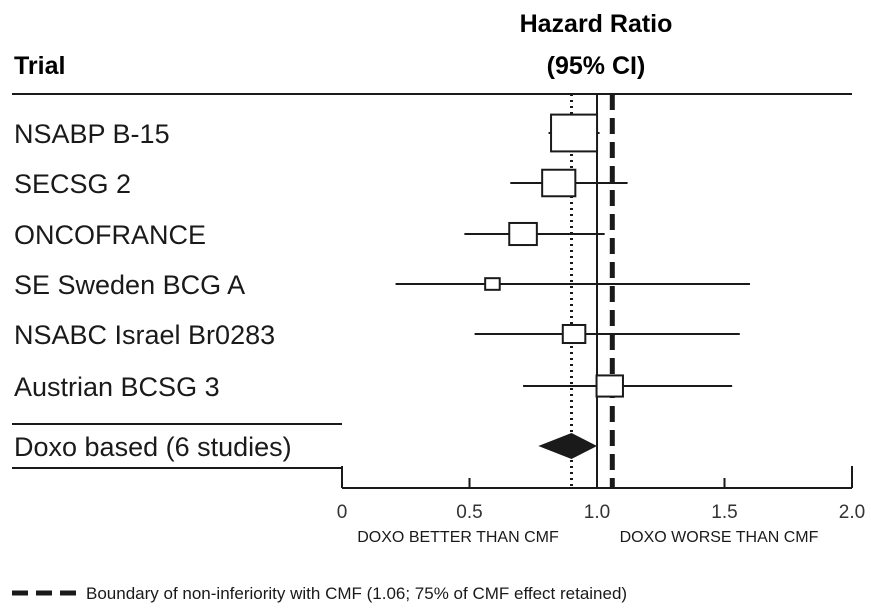 This screenshot has width=871, height=616. I want to click on study-label: Austrian BCSG 3, so click(117, 387).